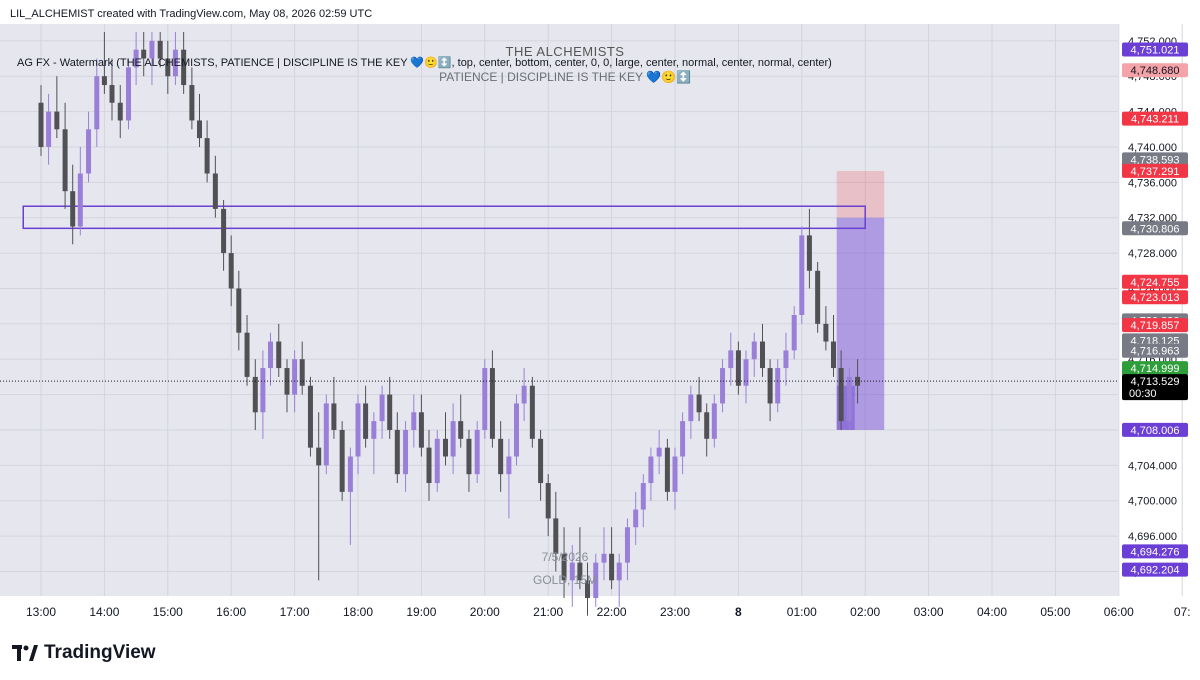 The height and width of the screenshot is (680, 1200). Describe the element at coordinates (600, 653) in the screenshot. I see `footer: TradingView` at that location.